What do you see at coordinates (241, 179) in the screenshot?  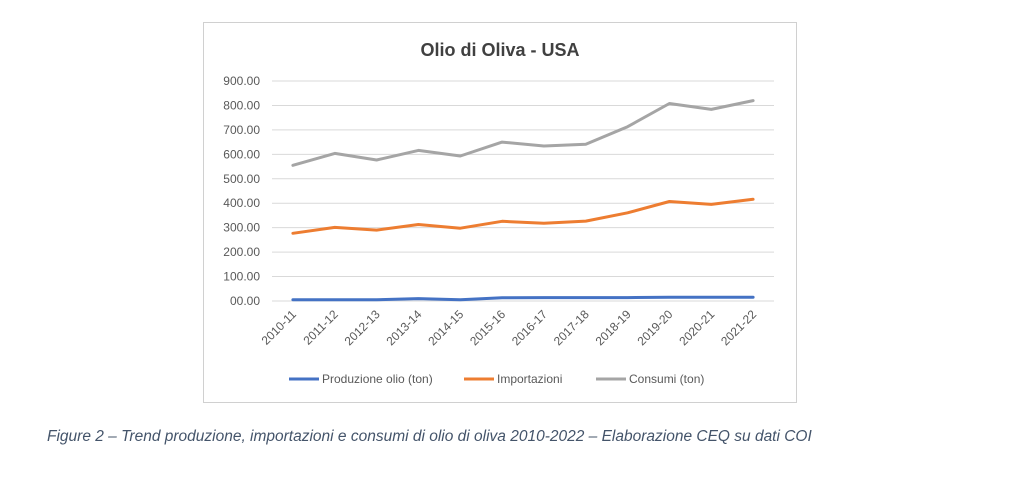 I see `y-tick-label: 500.00` at bounding box center [241, 179].